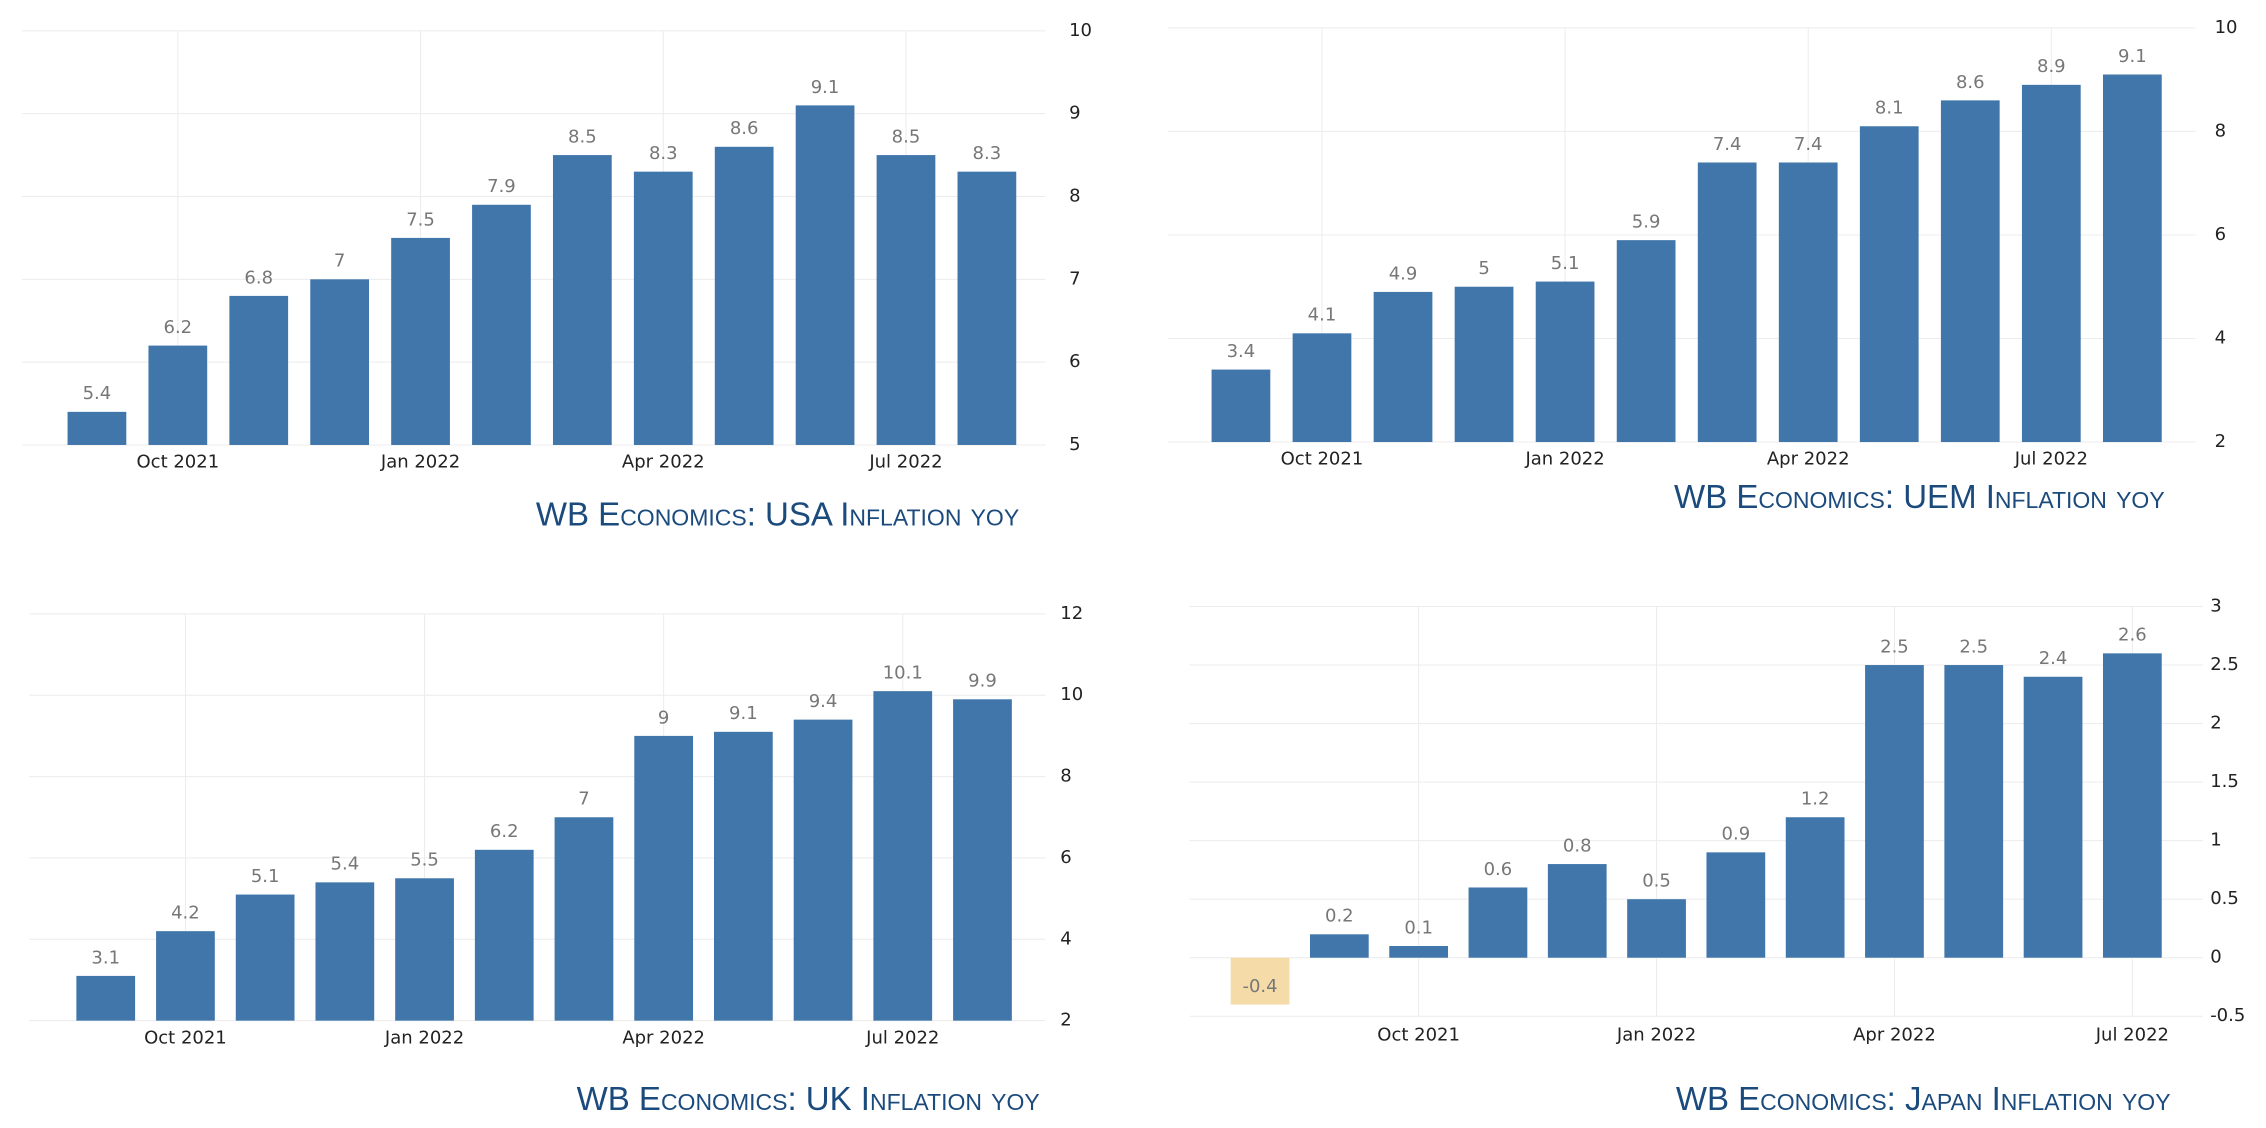 This screenshot has height=1128, width=2266. Describe the element at coordinates (582, 136) in the screenshot. I see `value-label: 8.5` at that location.